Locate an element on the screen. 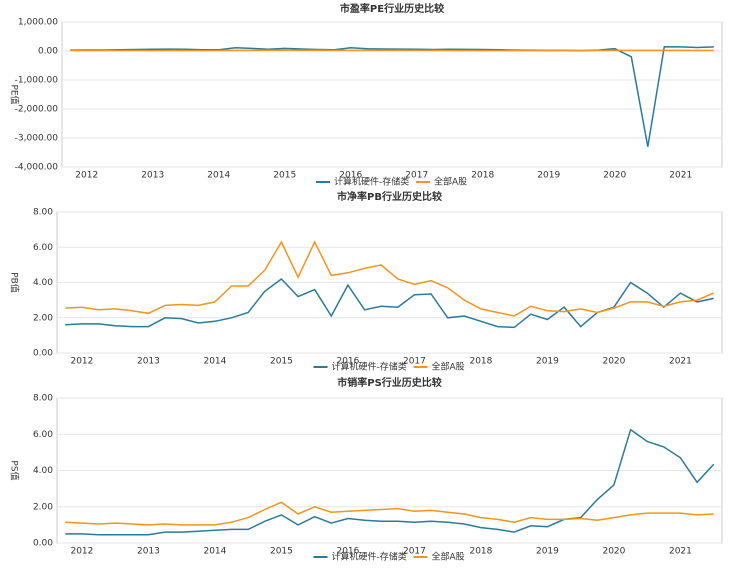 This screenshot has height=568, width=732. y-tick-label: -3,000.00 is located at coordinates (37, 139).